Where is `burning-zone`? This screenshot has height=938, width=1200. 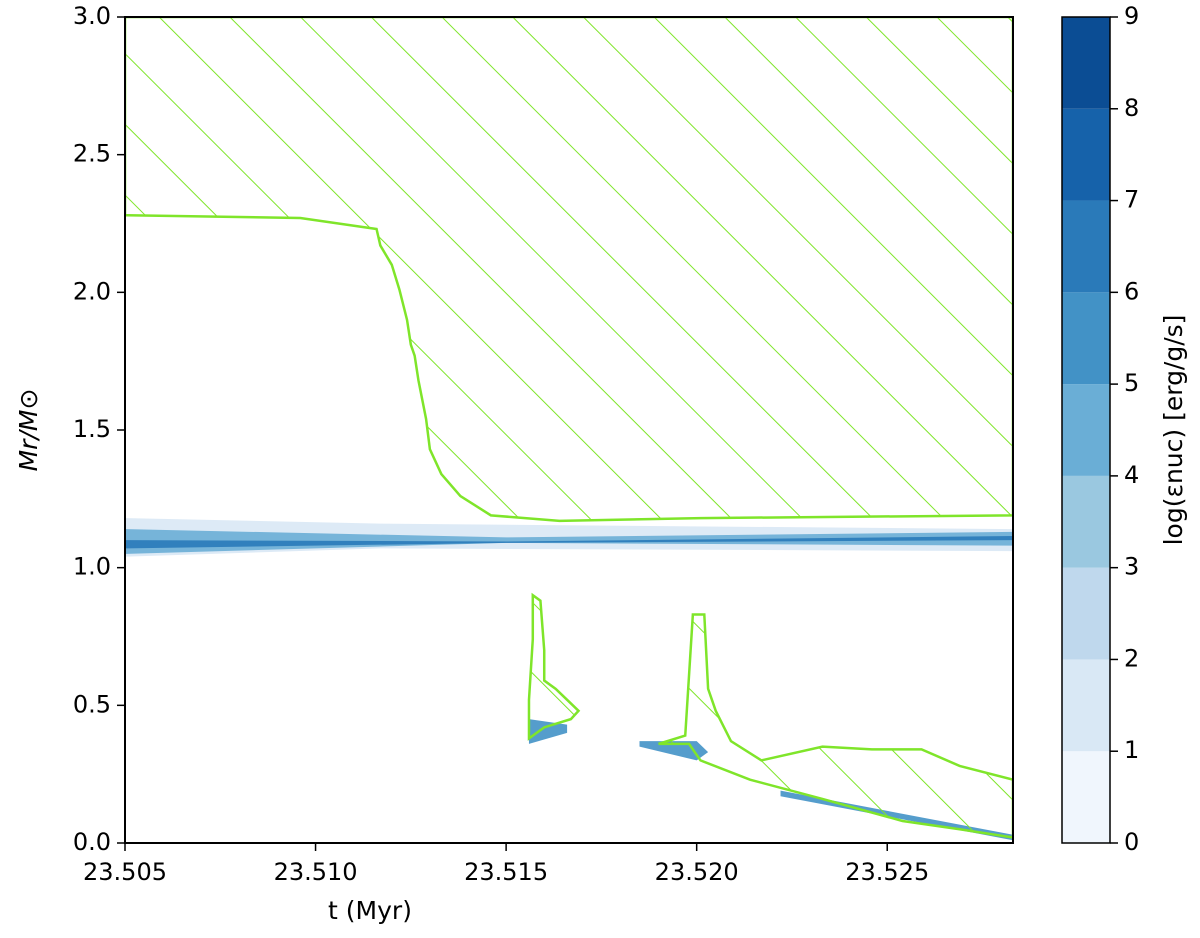
burning-zone is located at coordinates (569, 542).